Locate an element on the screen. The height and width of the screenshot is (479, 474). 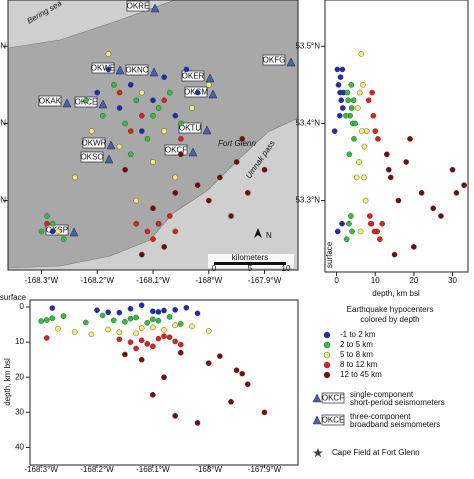
y-tick-label: 53.4°N is located at coordinates (3, 123).